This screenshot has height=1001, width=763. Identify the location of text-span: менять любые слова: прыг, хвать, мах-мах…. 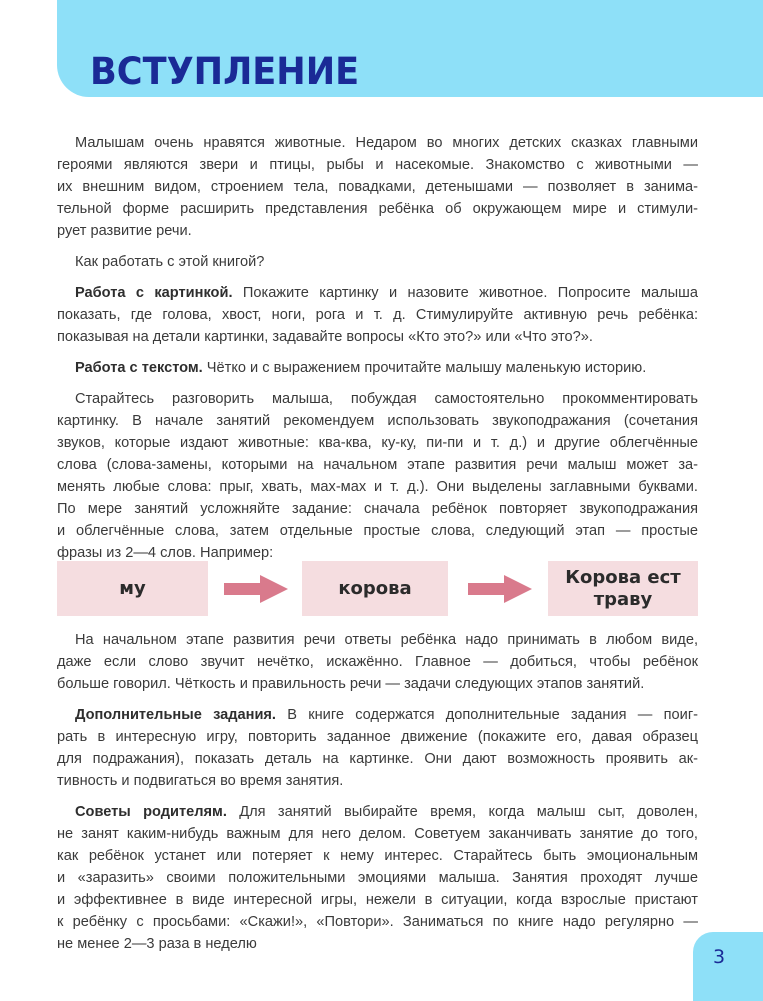
(377, 487).